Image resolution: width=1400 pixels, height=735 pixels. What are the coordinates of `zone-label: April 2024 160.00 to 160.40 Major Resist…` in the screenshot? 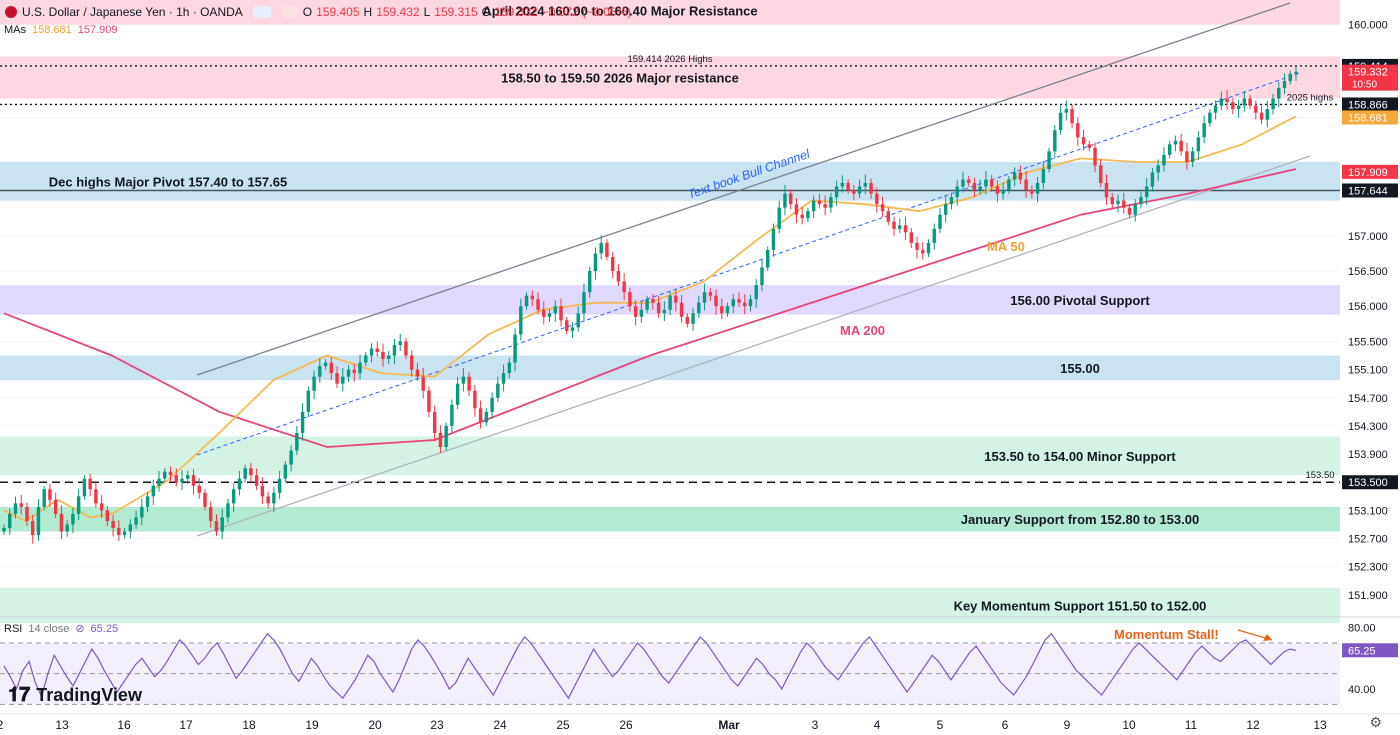 It's located at (619, 11).